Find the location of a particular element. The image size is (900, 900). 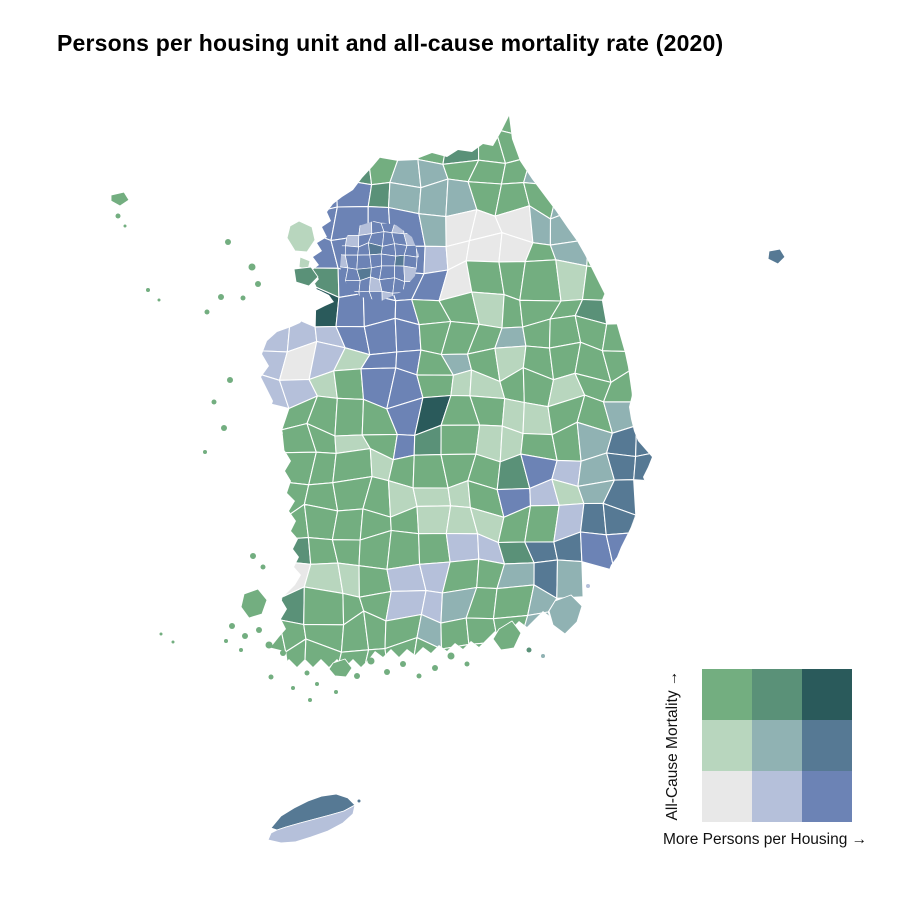

jindo-island is located at coordinates (254, 603).